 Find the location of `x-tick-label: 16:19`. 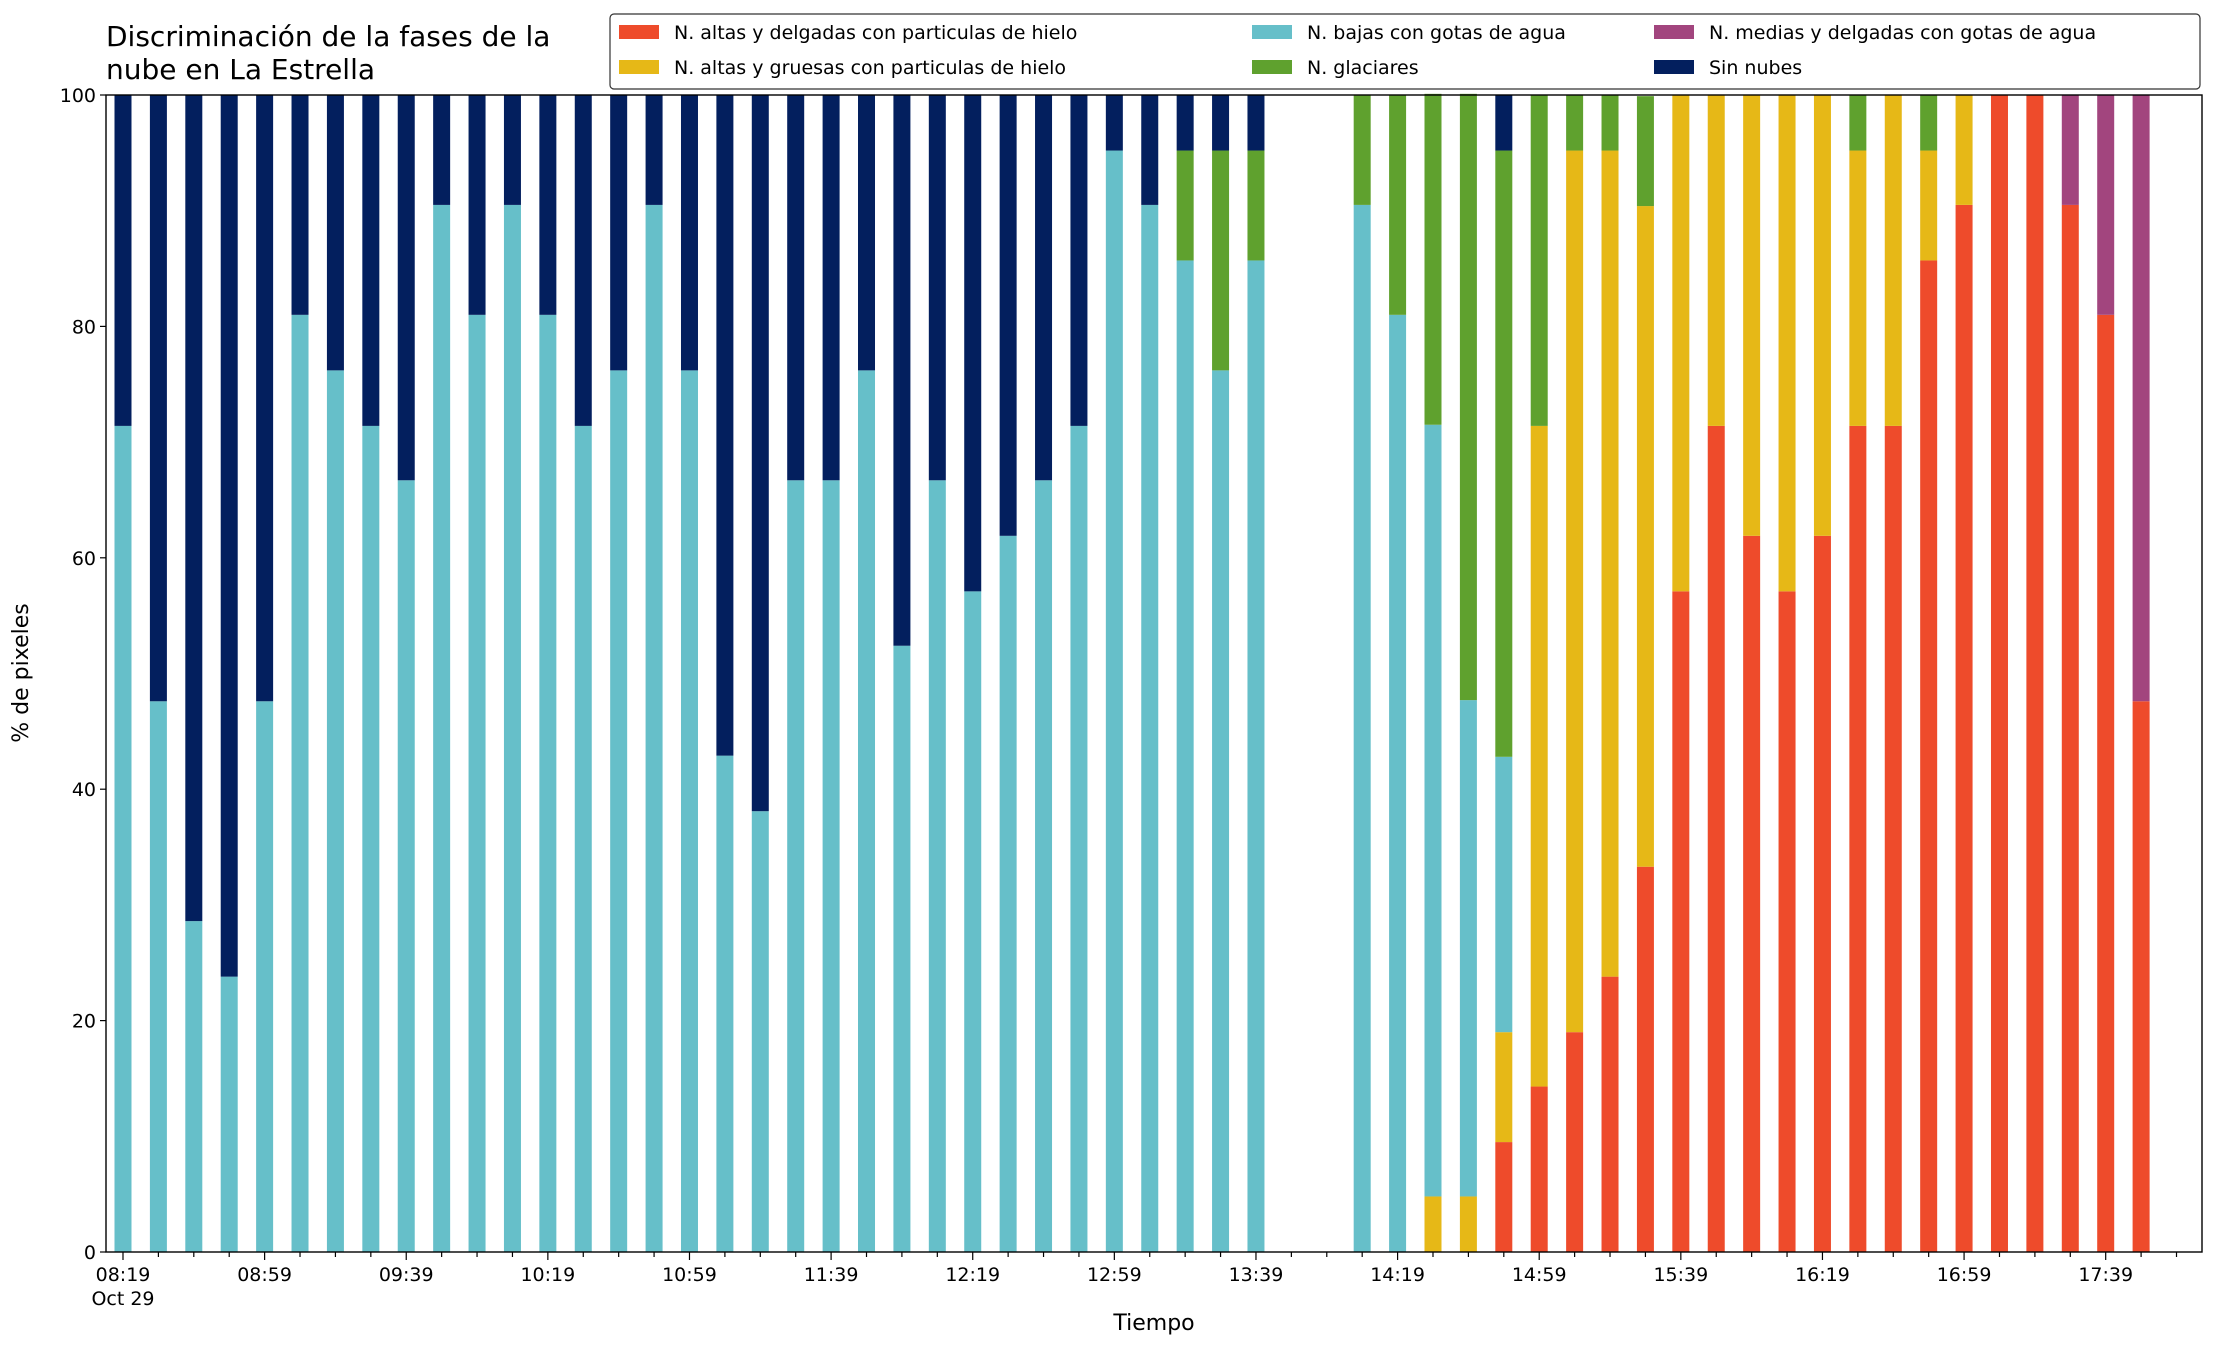

x-tick-label: 16:19 is located at coordinates (1822, 1275).